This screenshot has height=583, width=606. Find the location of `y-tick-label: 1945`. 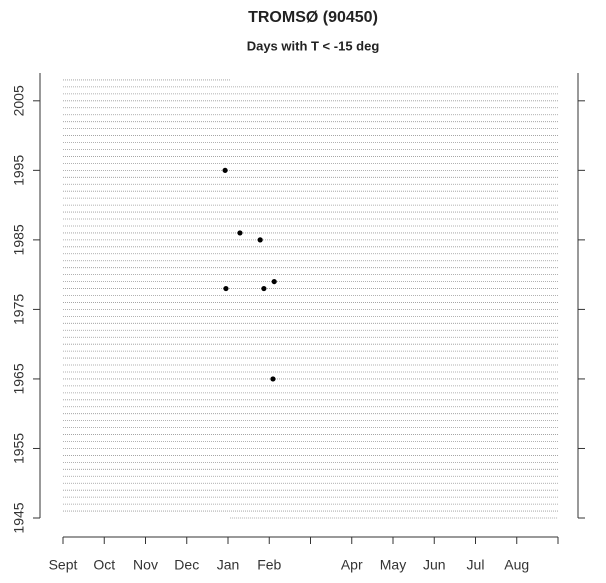

y-tick-label: 1945 is located at coordinates (19, 517).